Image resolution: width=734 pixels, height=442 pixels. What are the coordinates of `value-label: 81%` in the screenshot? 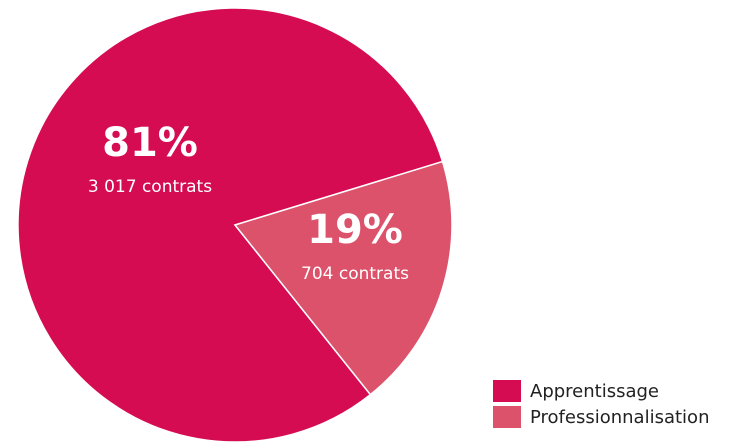 It's located at (150, 143).